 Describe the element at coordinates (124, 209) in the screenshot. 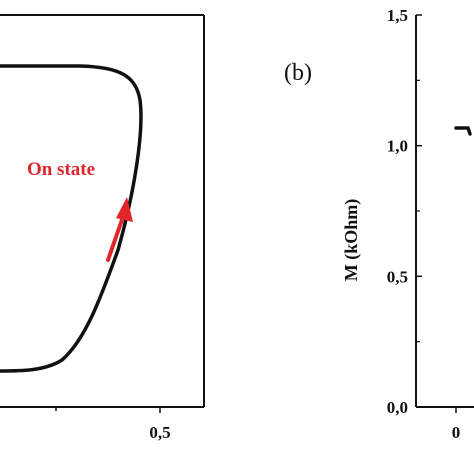

I see `direction-arrow-head` at that location.